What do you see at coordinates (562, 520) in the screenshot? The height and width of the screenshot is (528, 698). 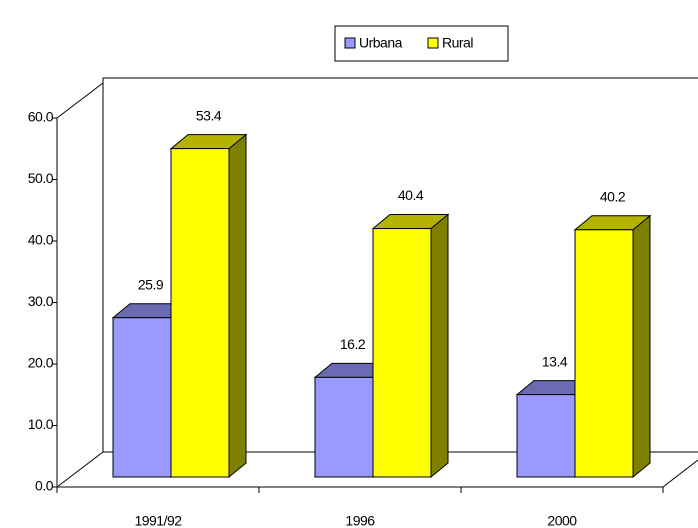 I see `x-tick-label: 2000` at bounding box center [562, 520].